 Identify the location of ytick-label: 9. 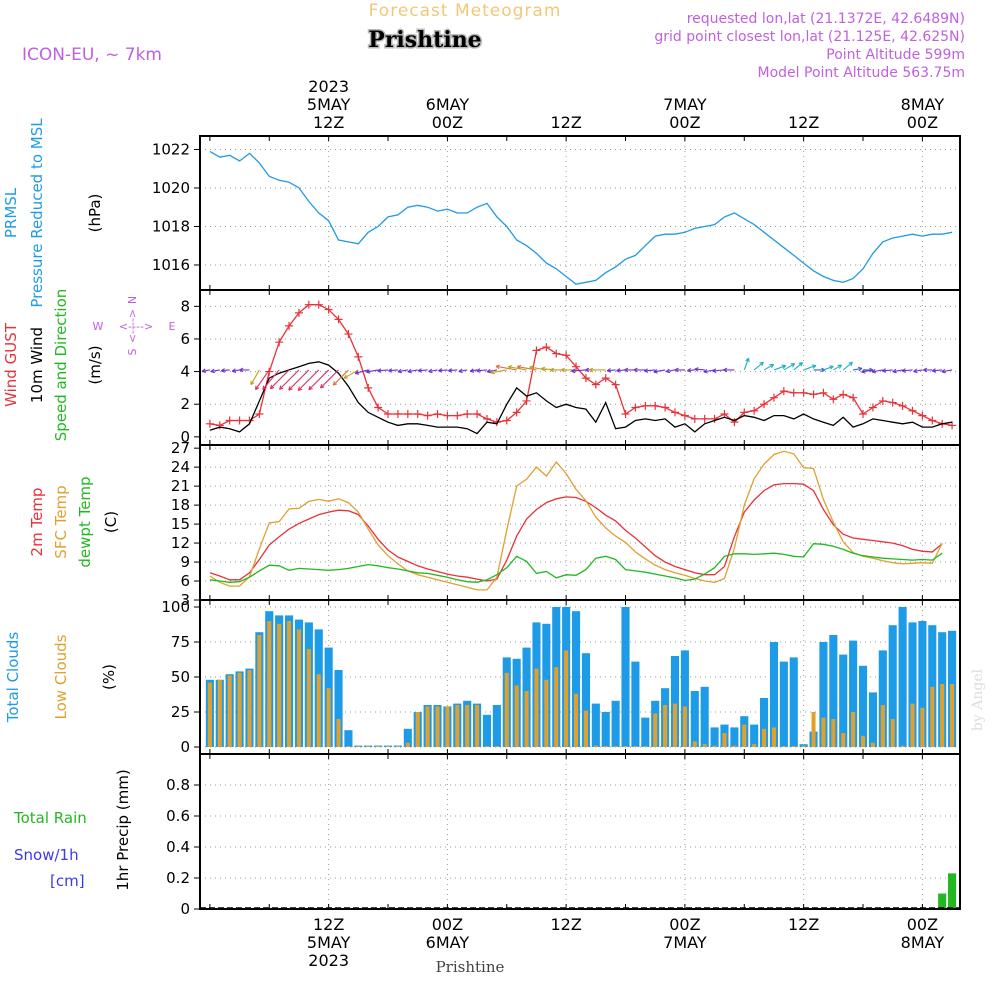
(185, 562).